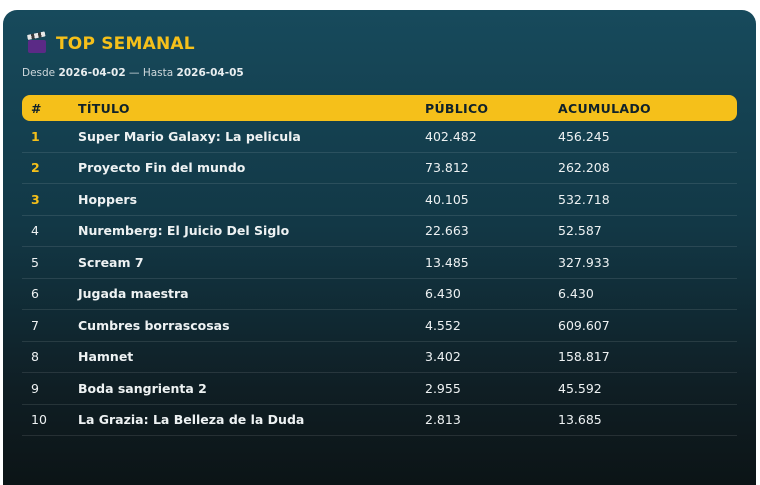 The image size is (760, 485). I want to click on column-header-title: TÍTULO, so click(251, 108).